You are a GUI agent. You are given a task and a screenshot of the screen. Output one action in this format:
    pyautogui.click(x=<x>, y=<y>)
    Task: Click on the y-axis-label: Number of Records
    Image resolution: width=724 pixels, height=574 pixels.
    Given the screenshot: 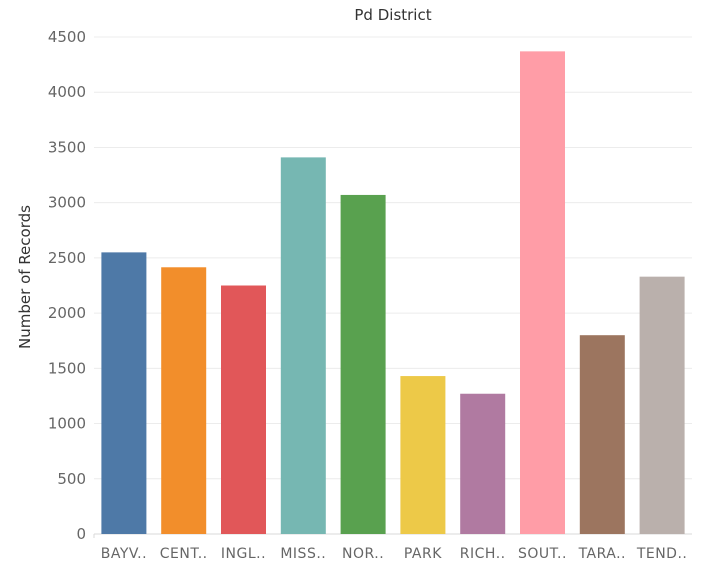 What is the action you would take?
    pyautogui.click(x=25, y=277)
    